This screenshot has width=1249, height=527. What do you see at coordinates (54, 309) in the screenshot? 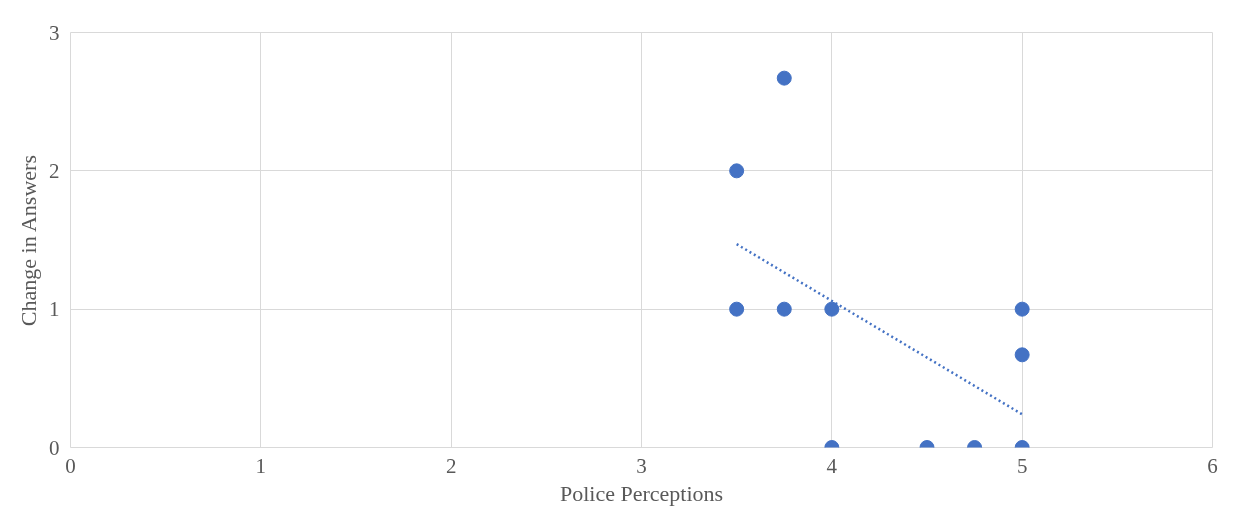
I see `y-tick-label: 1` at bounding box center [54, 309].